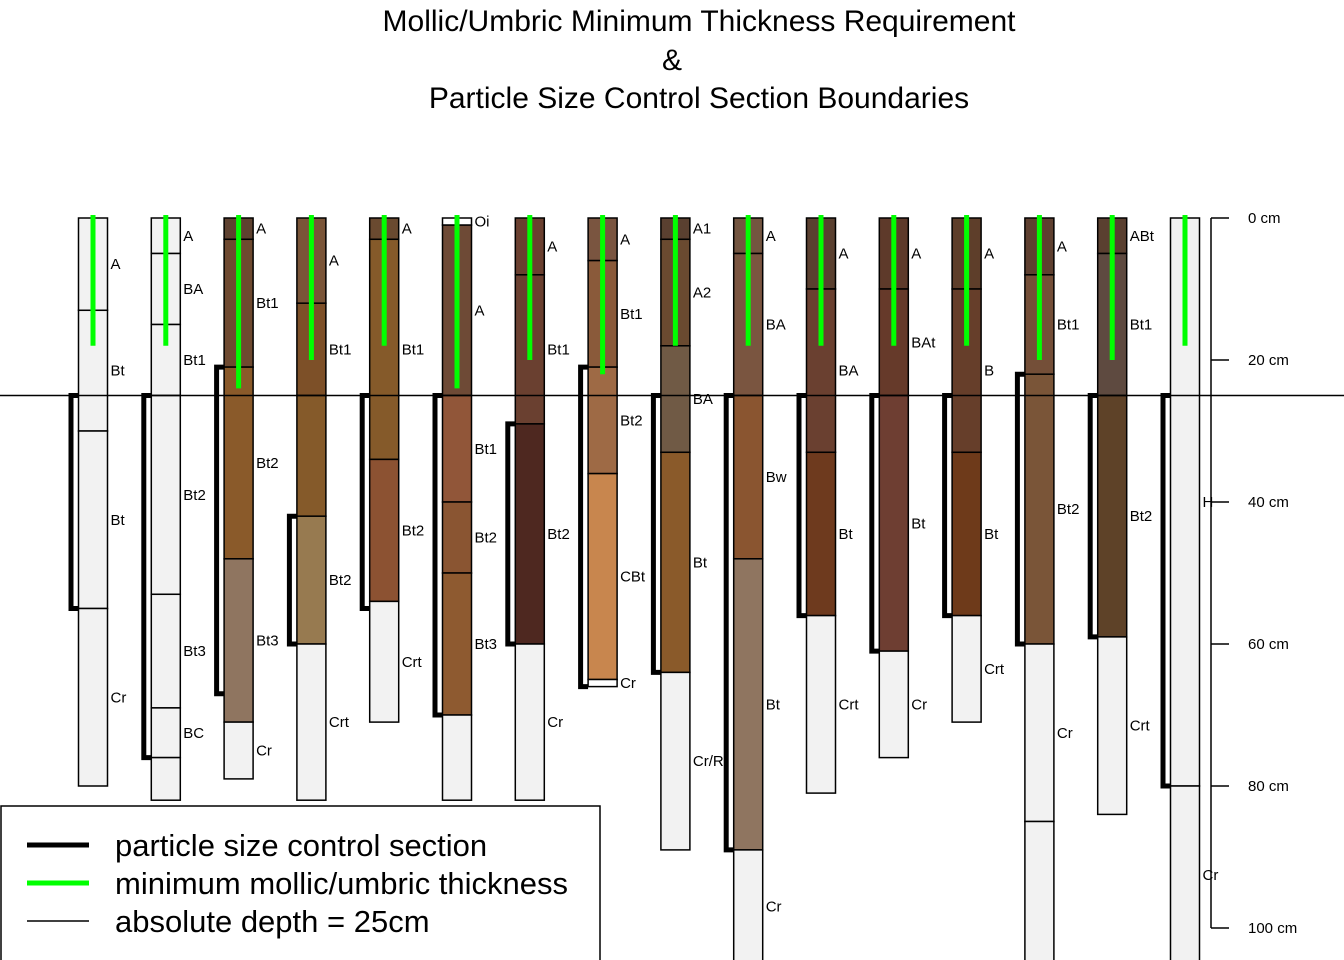 This screenshot has height=960, width=1344. Describe the element at coordinates (1142, 236) in the screenshot. I see `horizon-label: ABt` at that location.